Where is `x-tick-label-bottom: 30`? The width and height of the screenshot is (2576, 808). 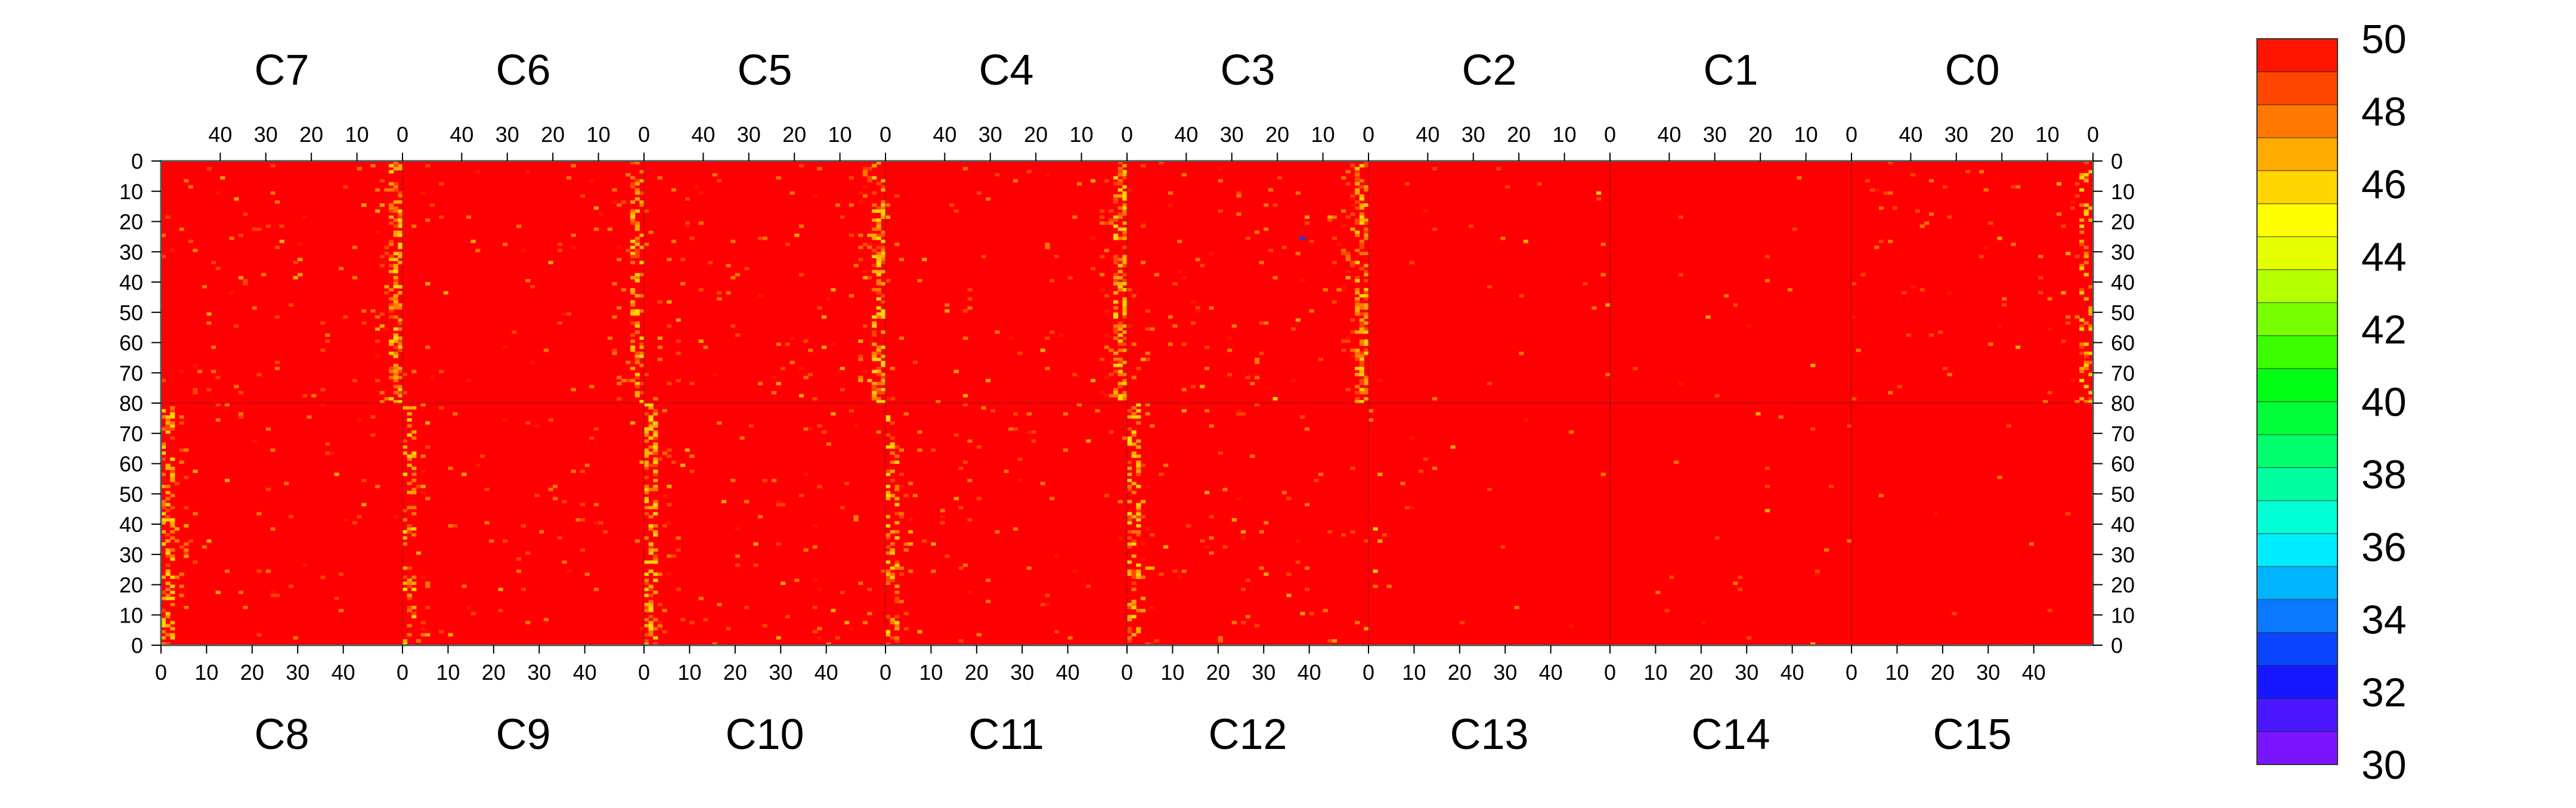
x-tick-label-bottom: 30 is located at coordinates (539, 673).